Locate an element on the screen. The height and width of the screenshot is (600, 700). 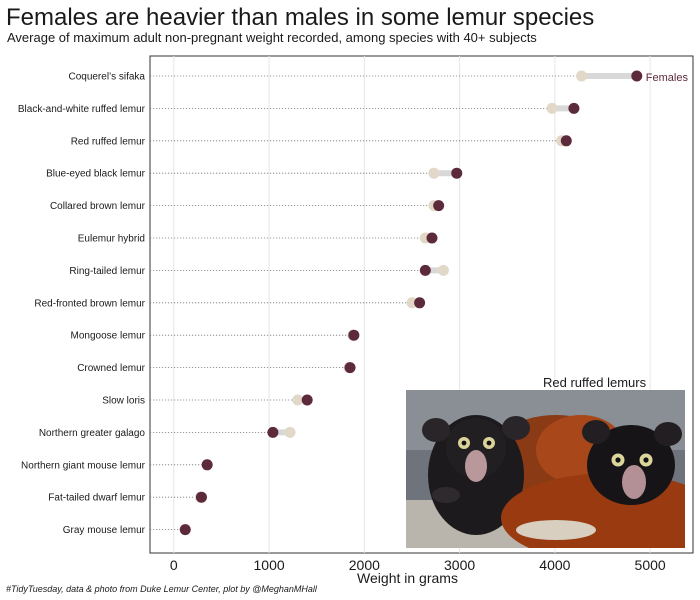
category-label: Fat-tailed dwarf lemur is located at coordinates (96, 498).